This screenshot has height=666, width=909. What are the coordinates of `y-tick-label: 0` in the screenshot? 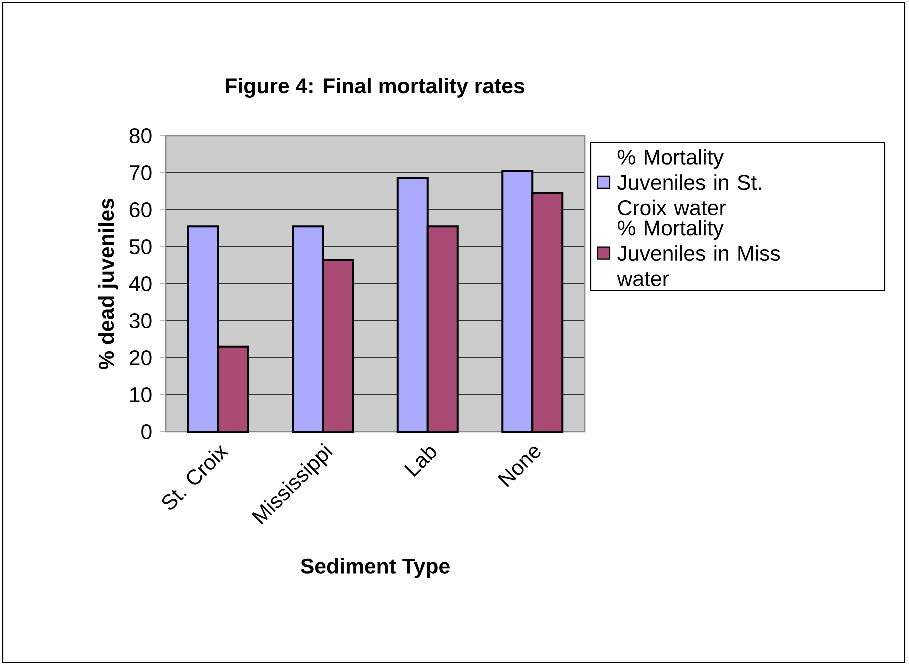 It's located at (147, 432).